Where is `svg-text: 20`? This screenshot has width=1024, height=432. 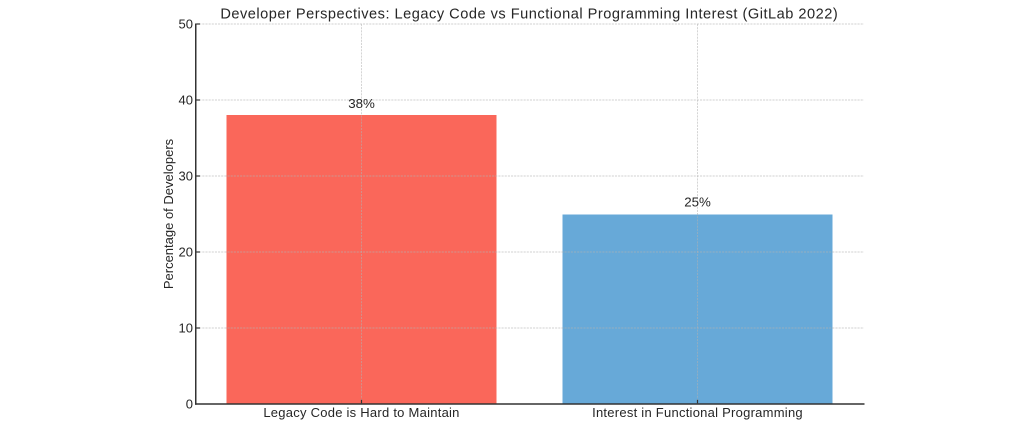
svg-text: 20 is located at coordinates (186, 252).